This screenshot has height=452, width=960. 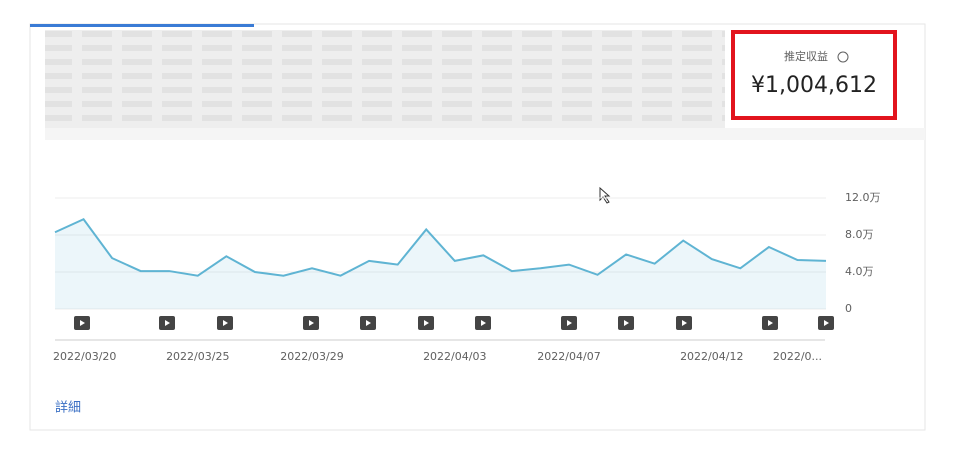 What do you see at coordinates (485, 134) in the screenshot?
I see `blurred-strip` at bounding box center [485, 134].